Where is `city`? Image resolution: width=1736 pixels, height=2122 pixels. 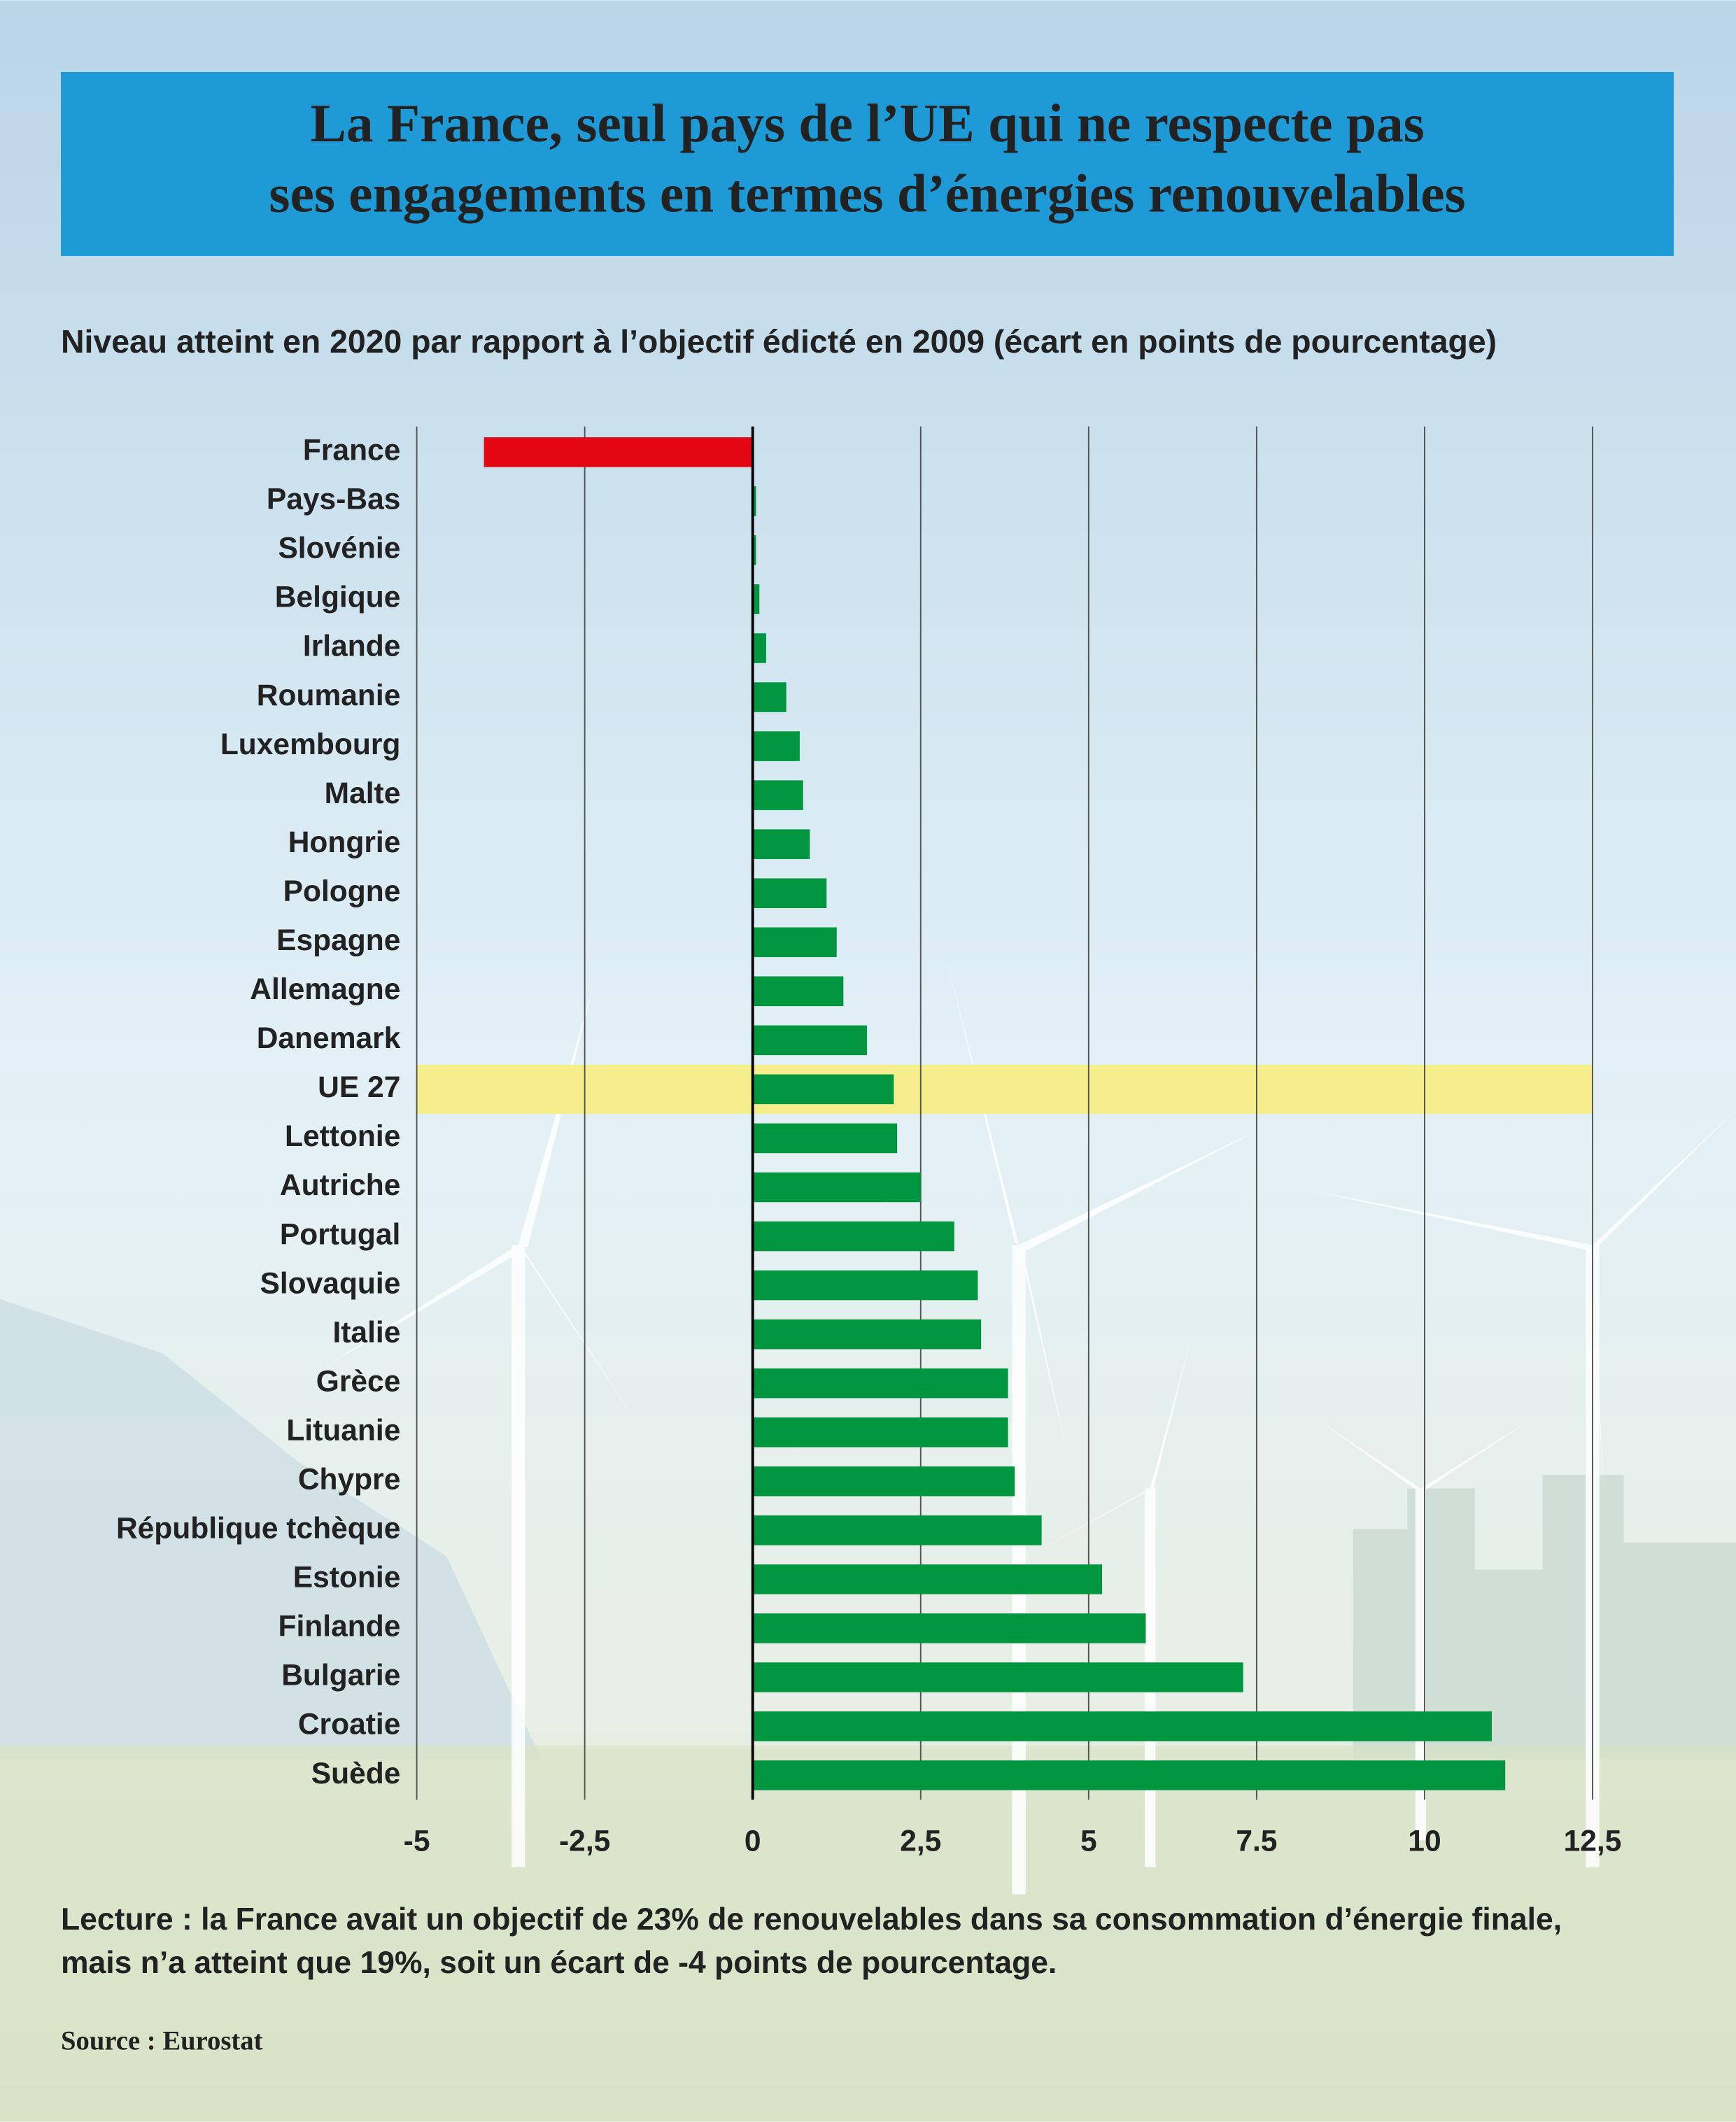
city is located at coordinates (1544, 1617).